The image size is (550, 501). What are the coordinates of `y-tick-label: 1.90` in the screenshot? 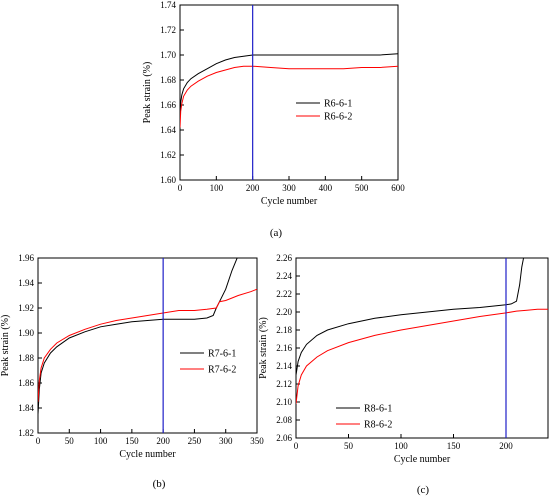 It's located at (26, 333).